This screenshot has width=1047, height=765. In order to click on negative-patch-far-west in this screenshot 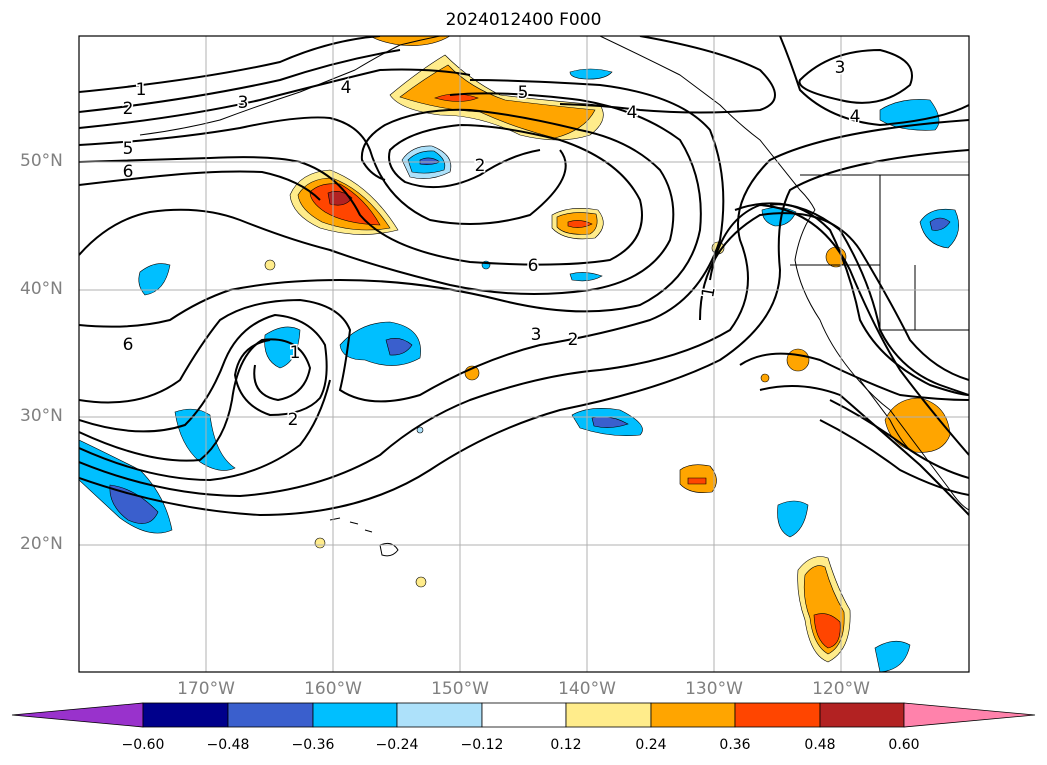, I will do `click(205, 439)`.